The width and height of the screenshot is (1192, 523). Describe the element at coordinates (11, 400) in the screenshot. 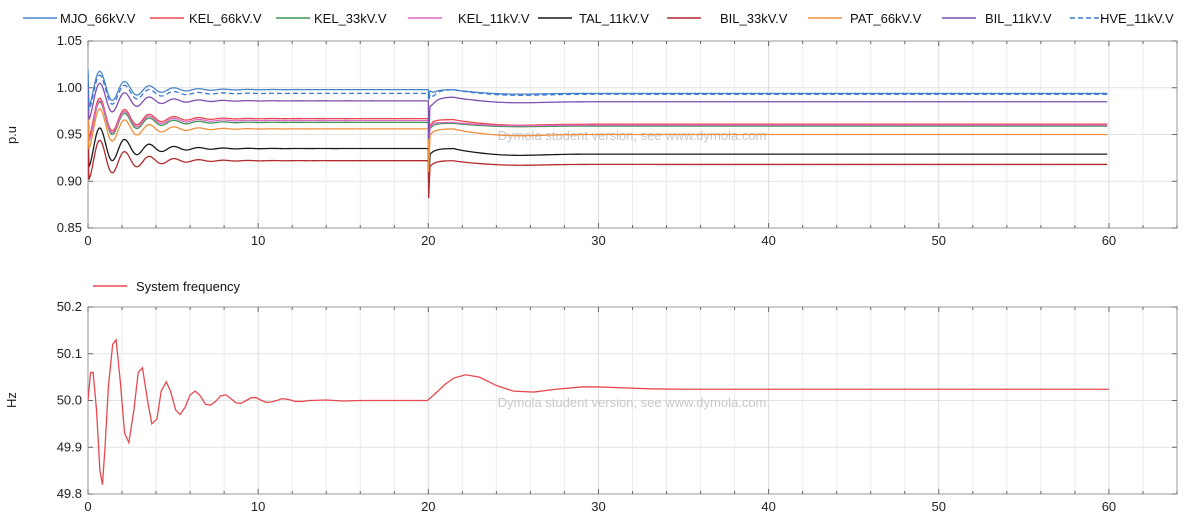

I see `y-axis-label: Hz` at that location.